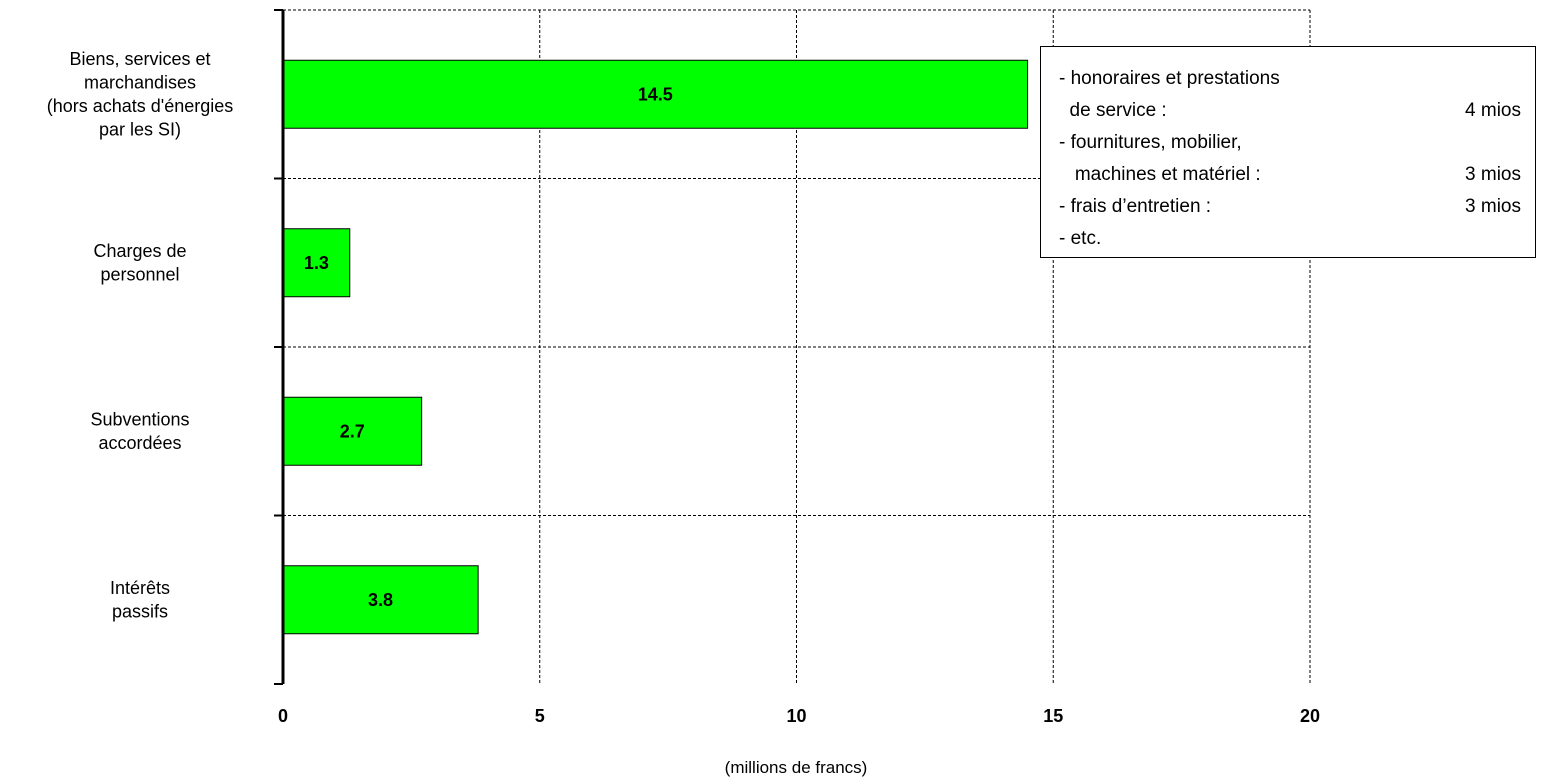  Describe the element at coordinates (1288, 79) in the screenshot. I see `note-line: - honoraires et prestations` at that location.